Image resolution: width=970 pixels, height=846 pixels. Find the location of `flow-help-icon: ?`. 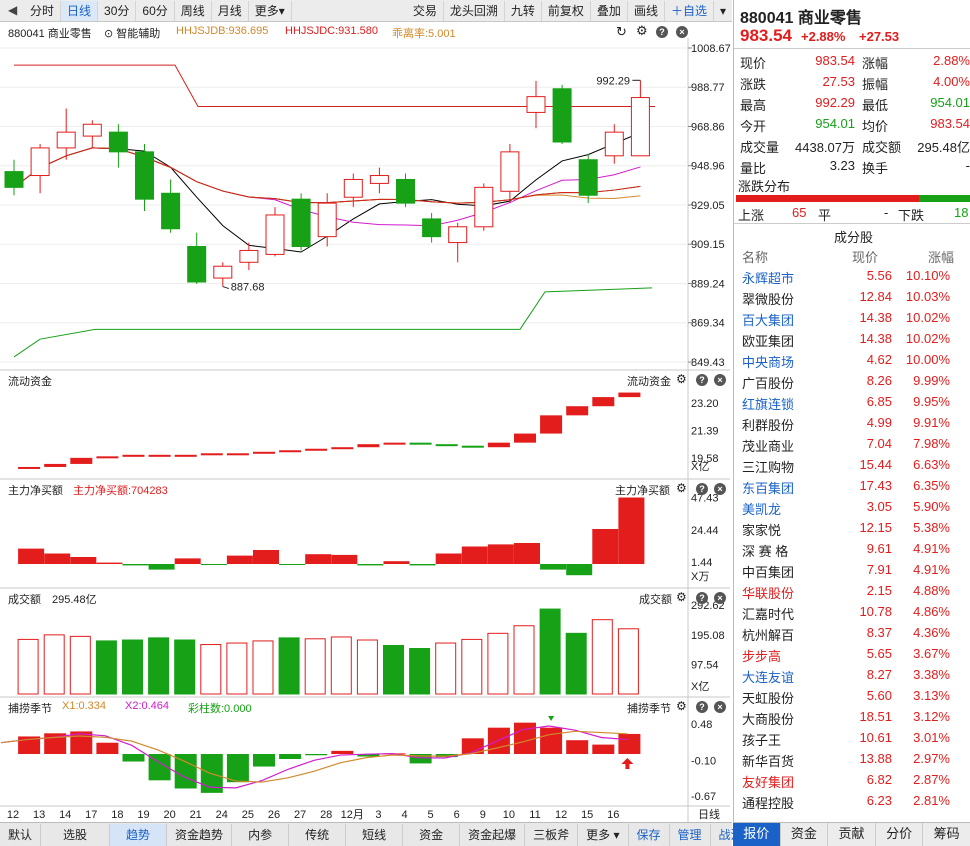

flow-help-icon: ? is located at coordinates (702, 380).